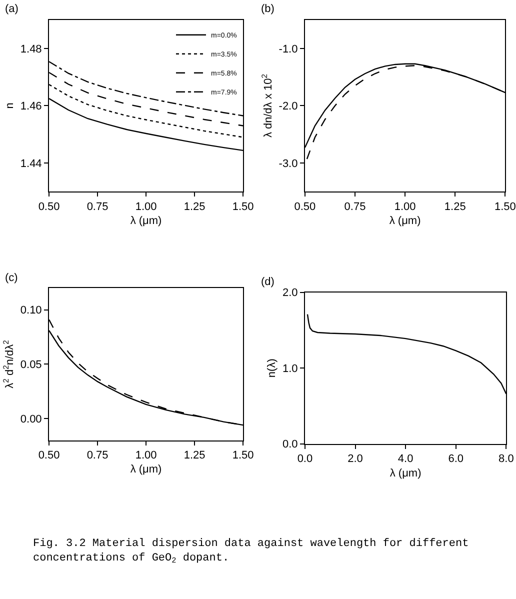 The height and width of the screenshot is (599, 516). Describe the element at coordinates (288, 49) in the screenshot. I see `y-tick-label: -1.0` at that location.